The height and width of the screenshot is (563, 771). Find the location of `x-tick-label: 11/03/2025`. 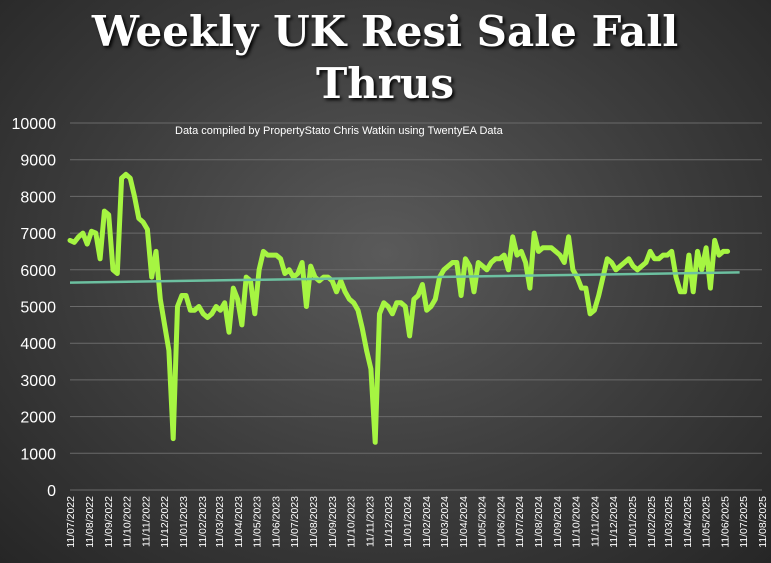

x-tick-label: 11/03/2025 is located at coordinates (669, 522).